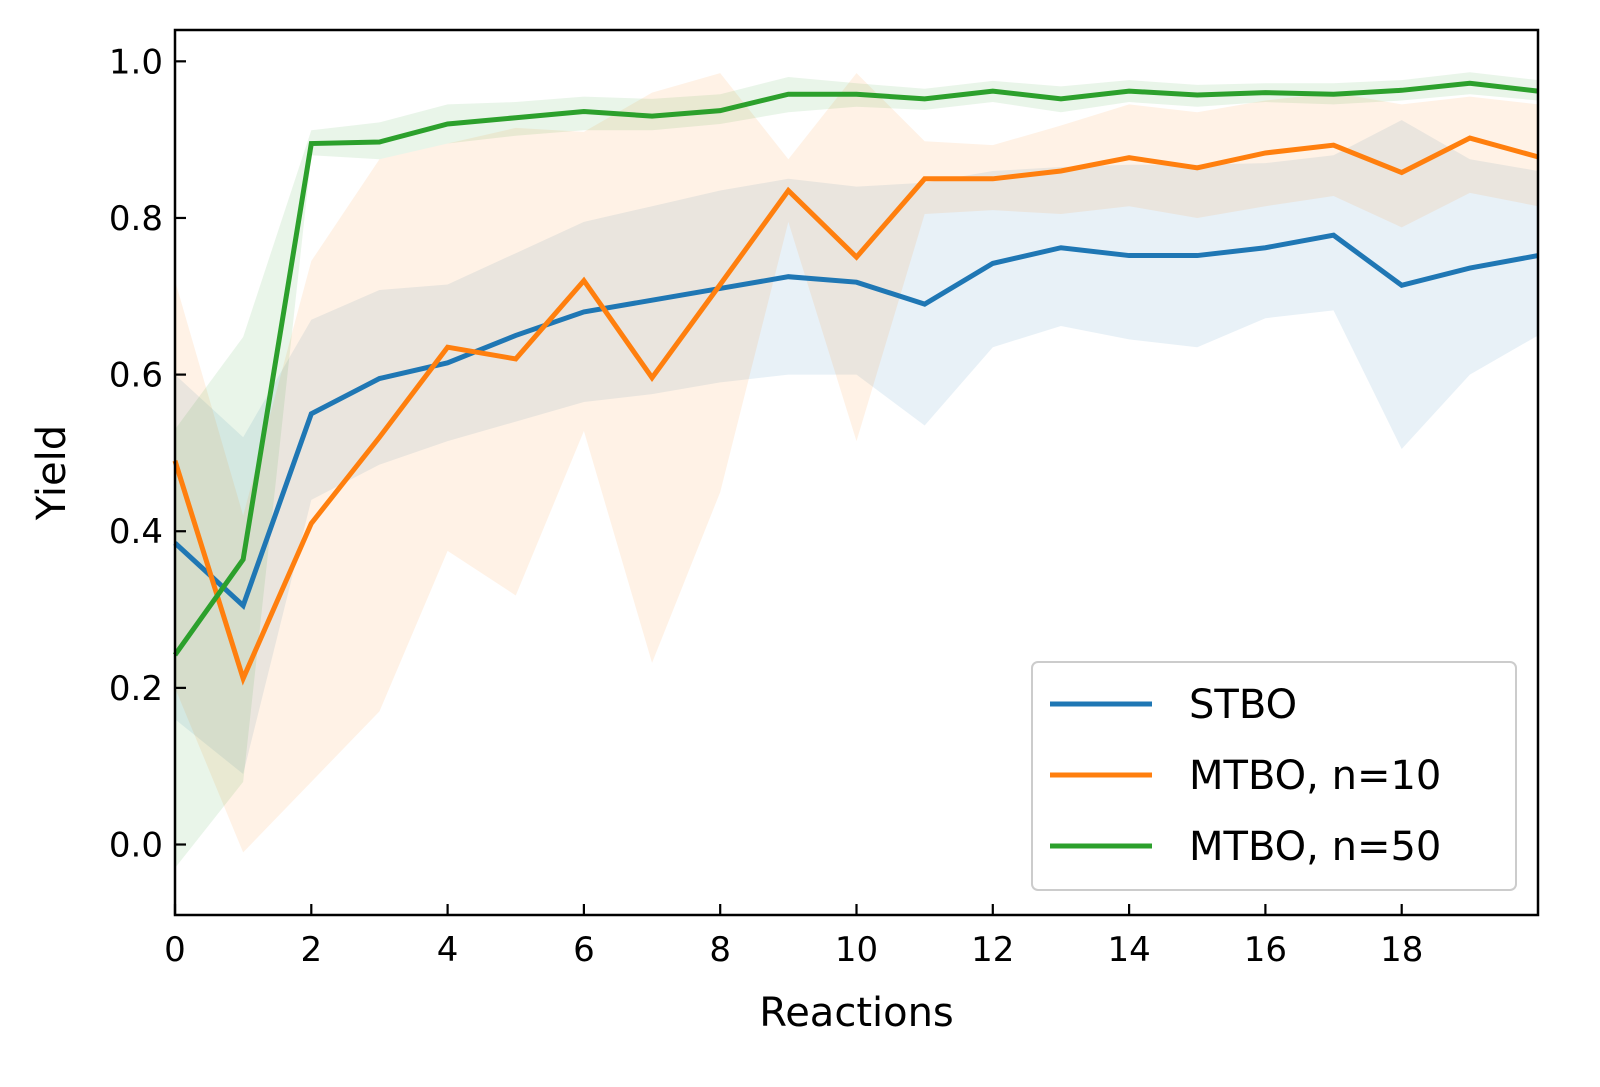 This screenshot has width=1600, height=1087. I want to click on y-tick-label: 0.8, so click(136, 219).